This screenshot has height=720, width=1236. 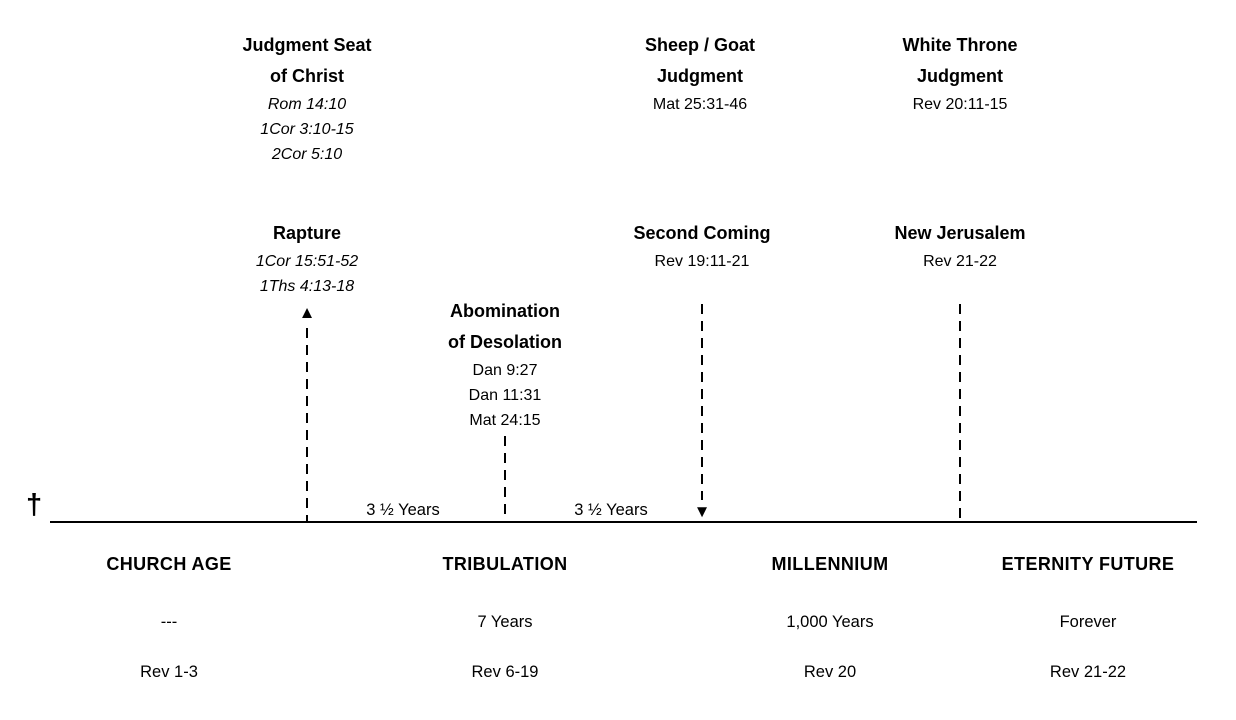 I want to click on event-white-throne-judgment: White Throne Judgment Rev 20:11-15, so click(x=960, y=73).